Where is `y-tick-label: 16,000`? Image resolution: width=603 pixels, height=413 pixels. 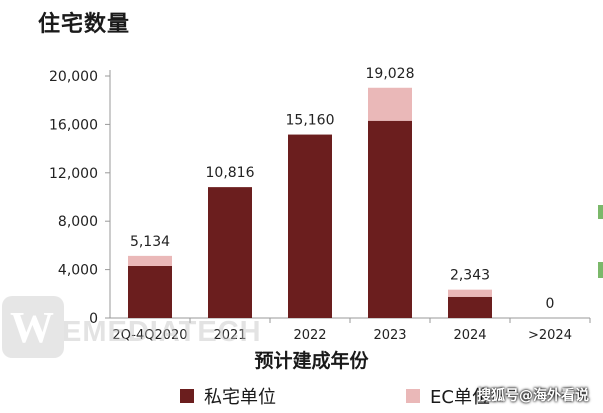 y-tick-label: 16,000 is located at coordinates (73, 125).